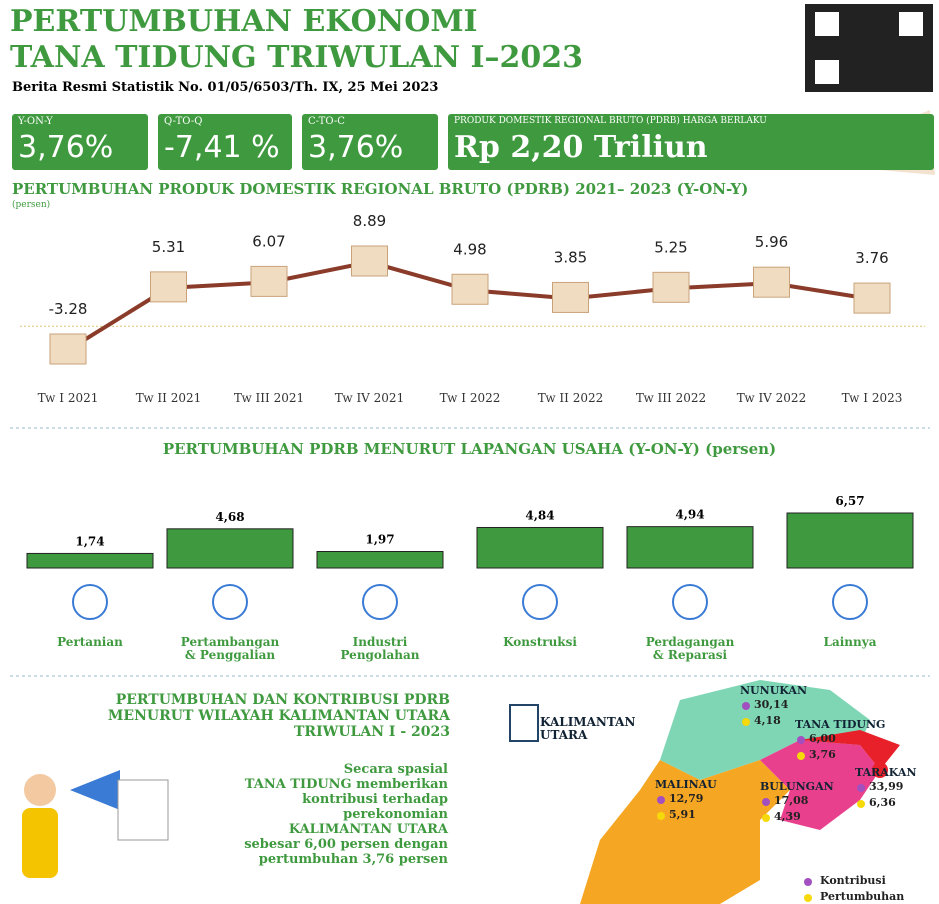  Describe the element at coordinates (40, 843) in the screenshot. I see `person-body` at that location.